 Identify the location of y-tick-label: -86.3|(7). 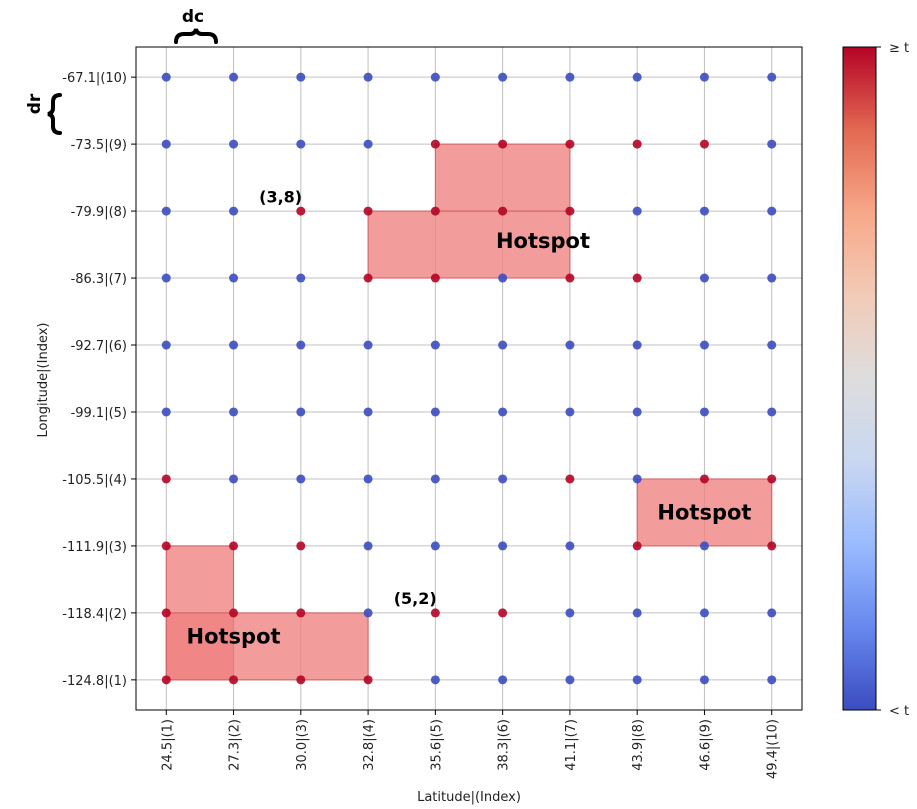
(99, 279).